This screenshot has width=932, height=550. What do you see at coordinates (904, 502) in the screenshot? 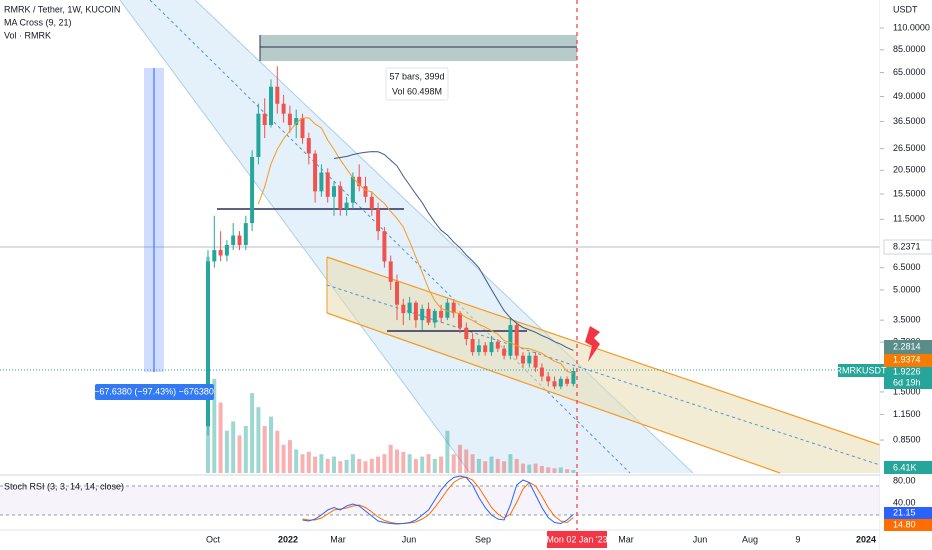
I see `stoch-tick: 40.00` at bounding box center [904, 502].